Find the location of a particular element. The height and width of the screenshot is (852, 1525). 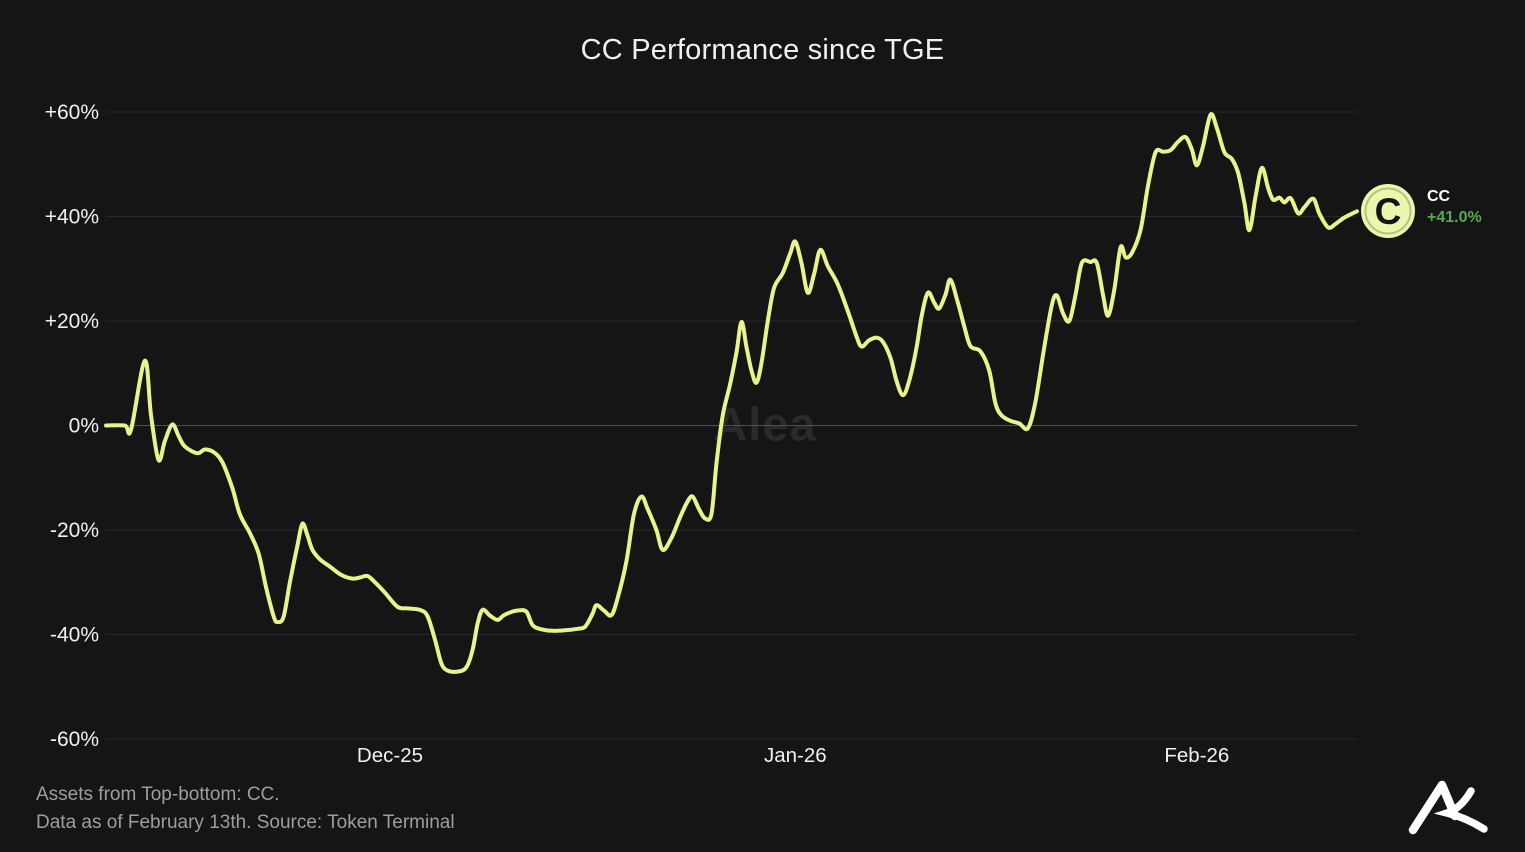

series-change-badge: +41.0% is located at coordinates (1454, 217).